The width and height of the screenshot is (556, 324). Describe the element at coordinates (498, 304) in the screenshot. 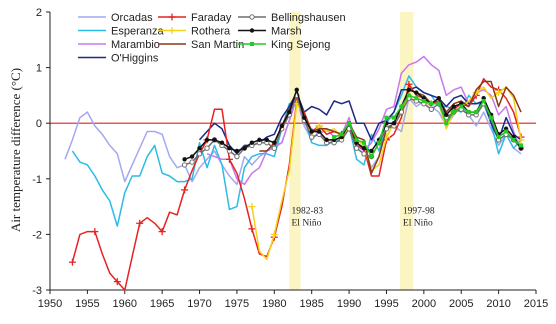

I see `x-tick-label: 2010` at that location.